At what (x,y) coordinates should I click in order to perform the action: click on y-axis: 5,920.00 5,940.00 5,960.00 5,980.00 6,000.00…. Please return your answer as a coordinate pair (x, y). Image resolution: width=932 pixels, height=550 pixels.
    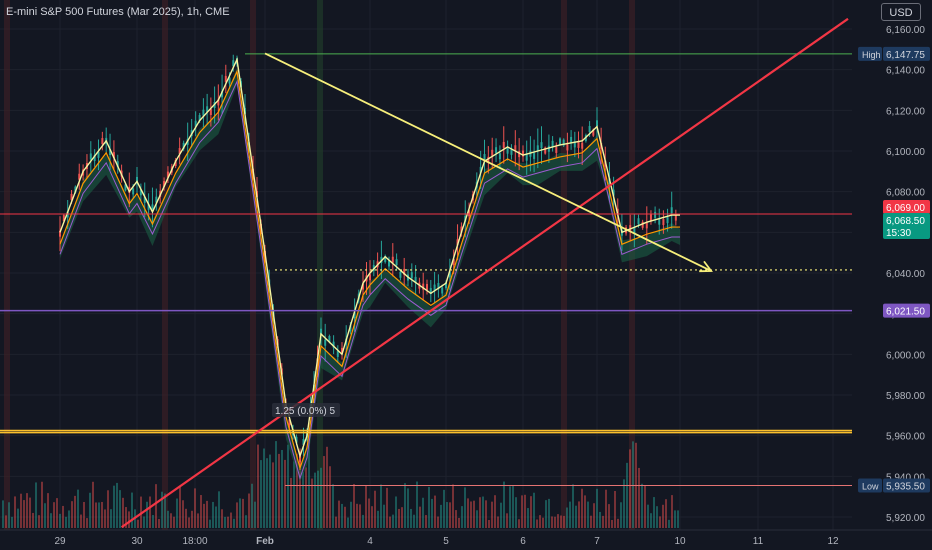
    Looking at the image, I should click on (892, 265).